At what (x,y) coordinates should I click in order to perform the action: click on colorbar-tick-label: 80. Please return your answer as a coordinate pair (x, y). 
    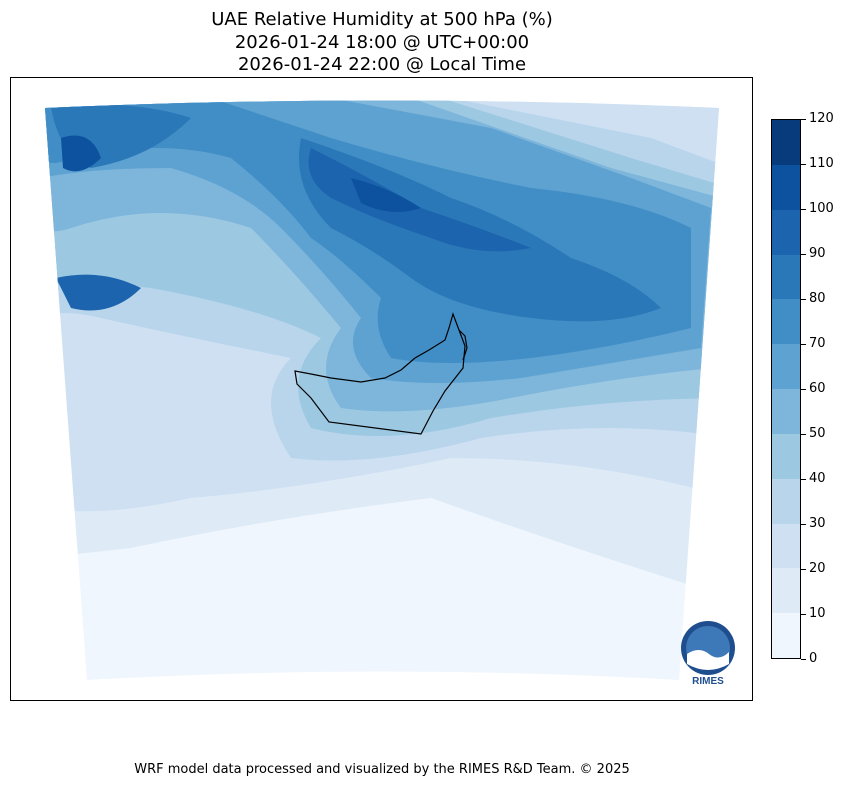
    Looking at the image, I should click on (817, 298).